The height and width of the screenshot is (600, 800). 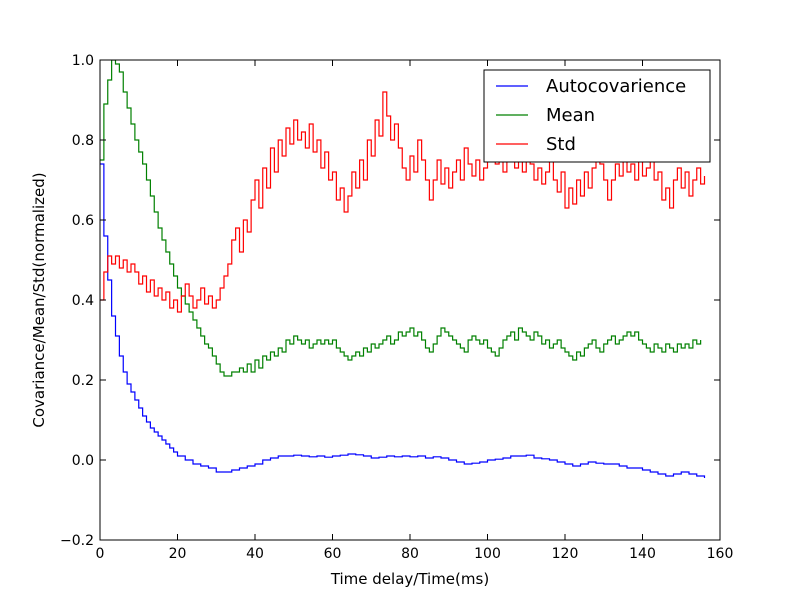 I want to click on x-axis-label: Time delay/Time(ms), so click(x=409, y=579).